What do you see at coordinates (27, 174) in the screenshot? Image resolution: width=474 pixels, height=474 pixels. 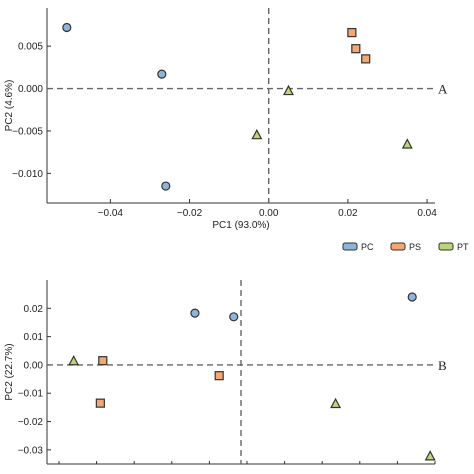 I see `y-tick-label: −0.010` at bounding box center [27, 174].